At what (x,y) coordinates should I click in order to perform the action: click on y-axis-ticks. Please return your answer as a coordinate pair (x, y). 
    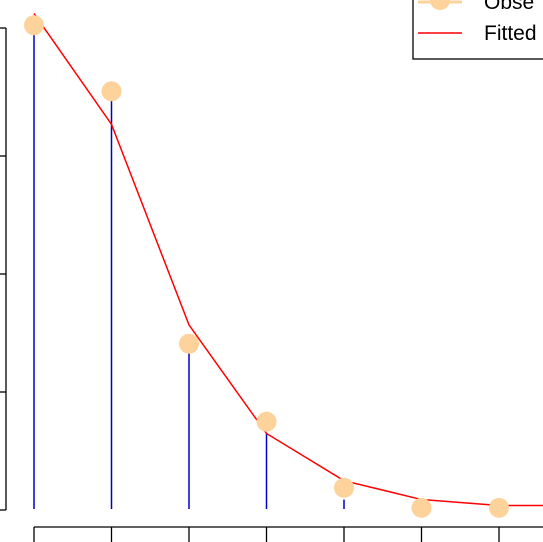
    Looking at the image, I should click on (3, 269).